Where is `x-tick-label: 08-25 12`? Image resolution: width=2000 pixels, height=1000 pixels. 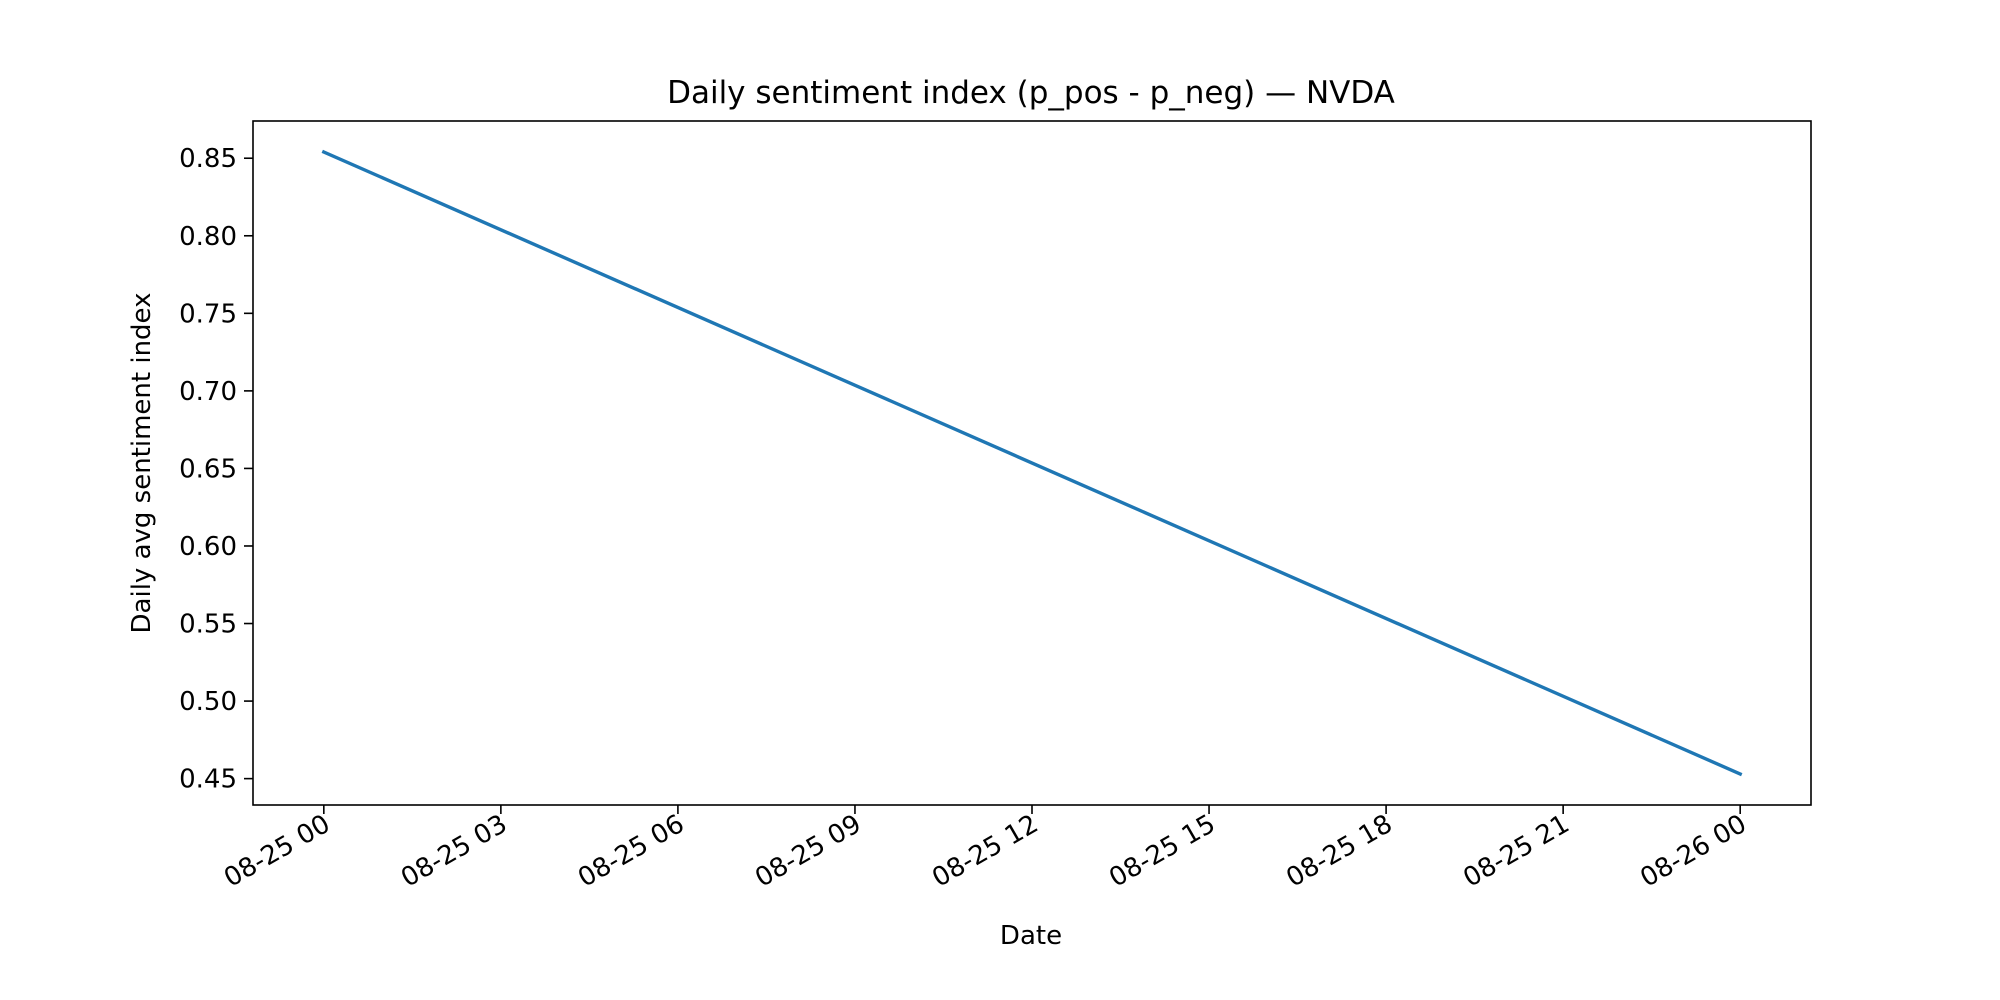 x-tick-label: 08-25 12 is located at coordinates (985, 851).